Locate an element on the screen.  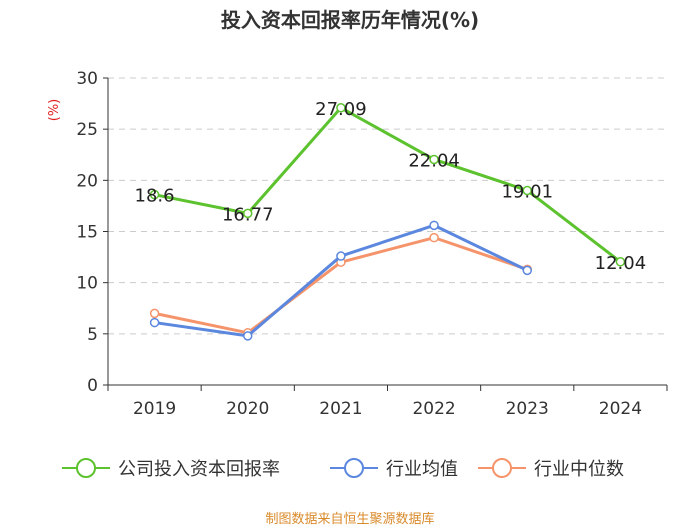
x-tick-label: 2019 is located at coordinates (154, 409).